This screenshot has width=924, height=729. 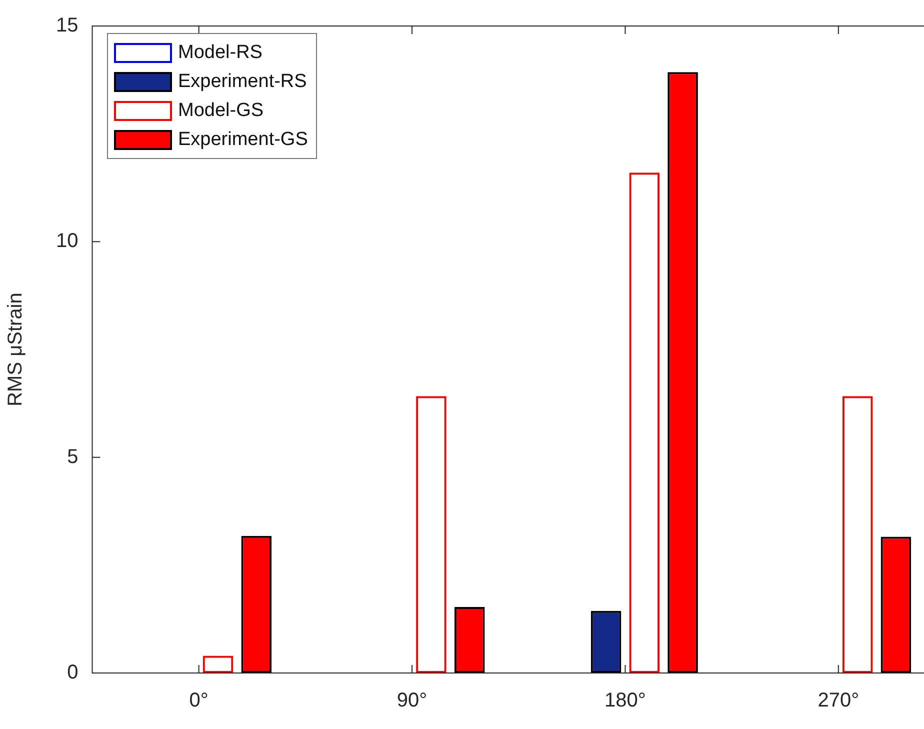 I want to click on y-tick-label: 15, so click(x=67, y=25).